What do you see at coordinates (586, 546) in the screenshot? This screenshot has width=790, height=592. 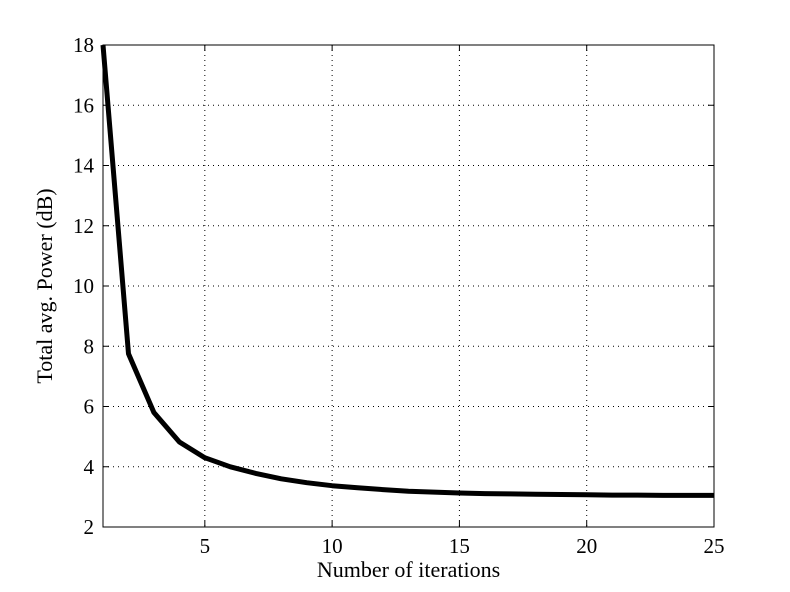 I see `x-tick-label: 20` at bounding box center [586, 546].